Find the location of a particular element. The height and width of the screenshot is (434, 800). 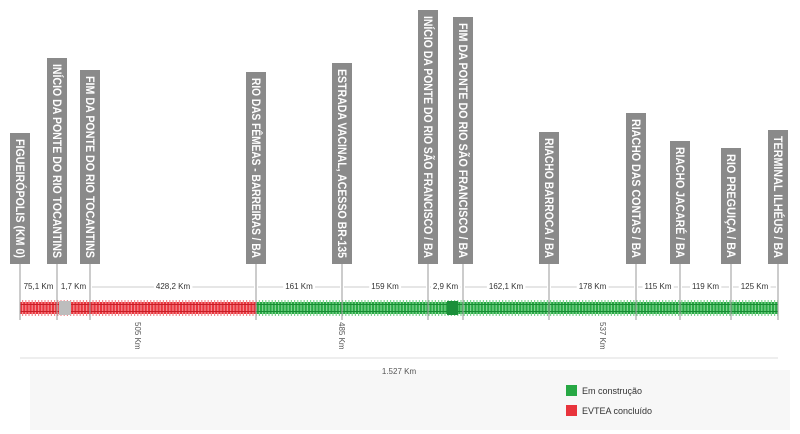

legend-label: Em construção is located at coordinates (612, 391).